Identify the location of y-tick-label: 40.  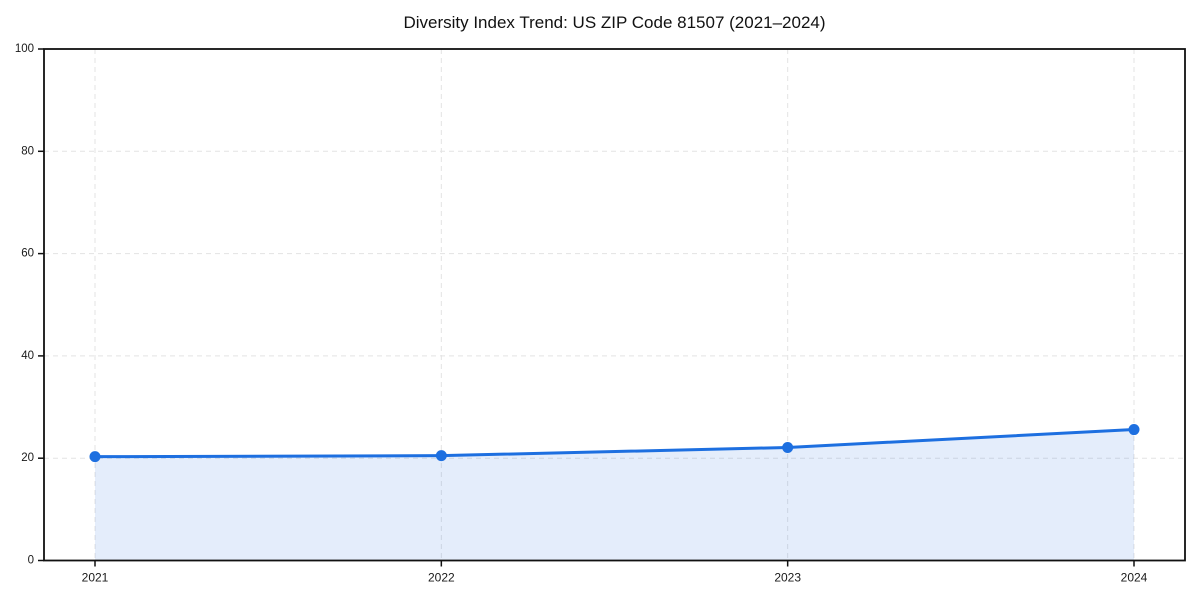
(27, 356).